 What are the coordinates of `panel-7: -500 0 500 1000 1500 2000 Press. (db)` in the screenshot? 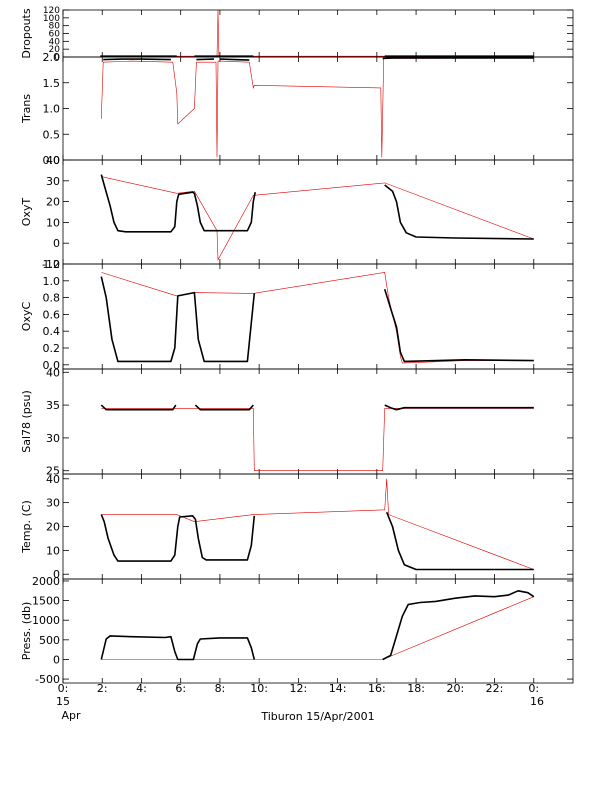 It's located at (297, 630).